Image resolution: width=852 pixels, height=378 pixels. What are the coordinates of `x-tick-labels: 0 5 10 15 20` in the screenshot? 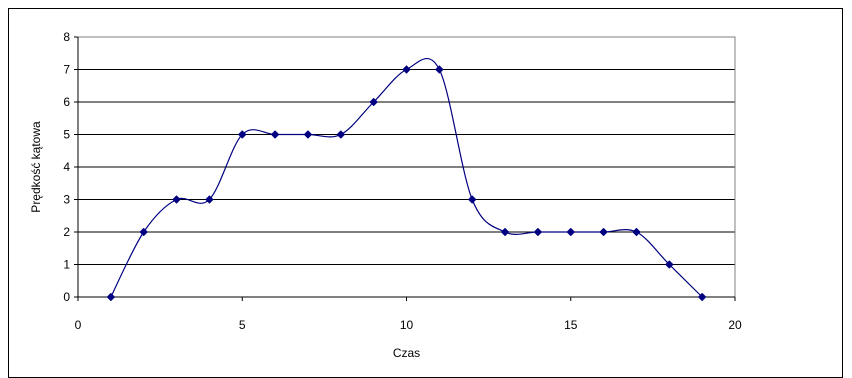 It's located at (408, 325).